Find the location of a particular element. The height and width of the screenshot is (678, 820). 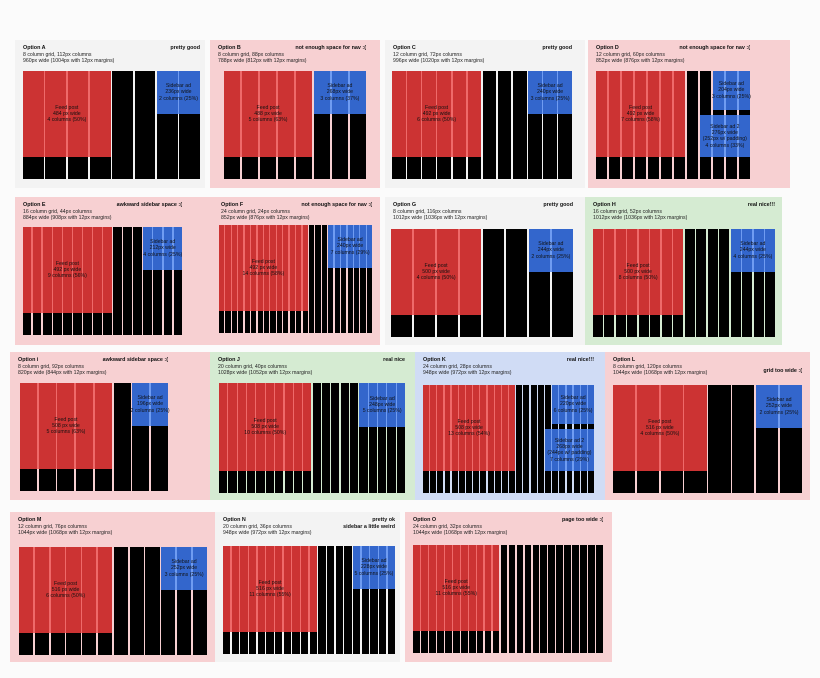

sidebar-ad-label-line: 240px wide is located at coordinates (350, 246).